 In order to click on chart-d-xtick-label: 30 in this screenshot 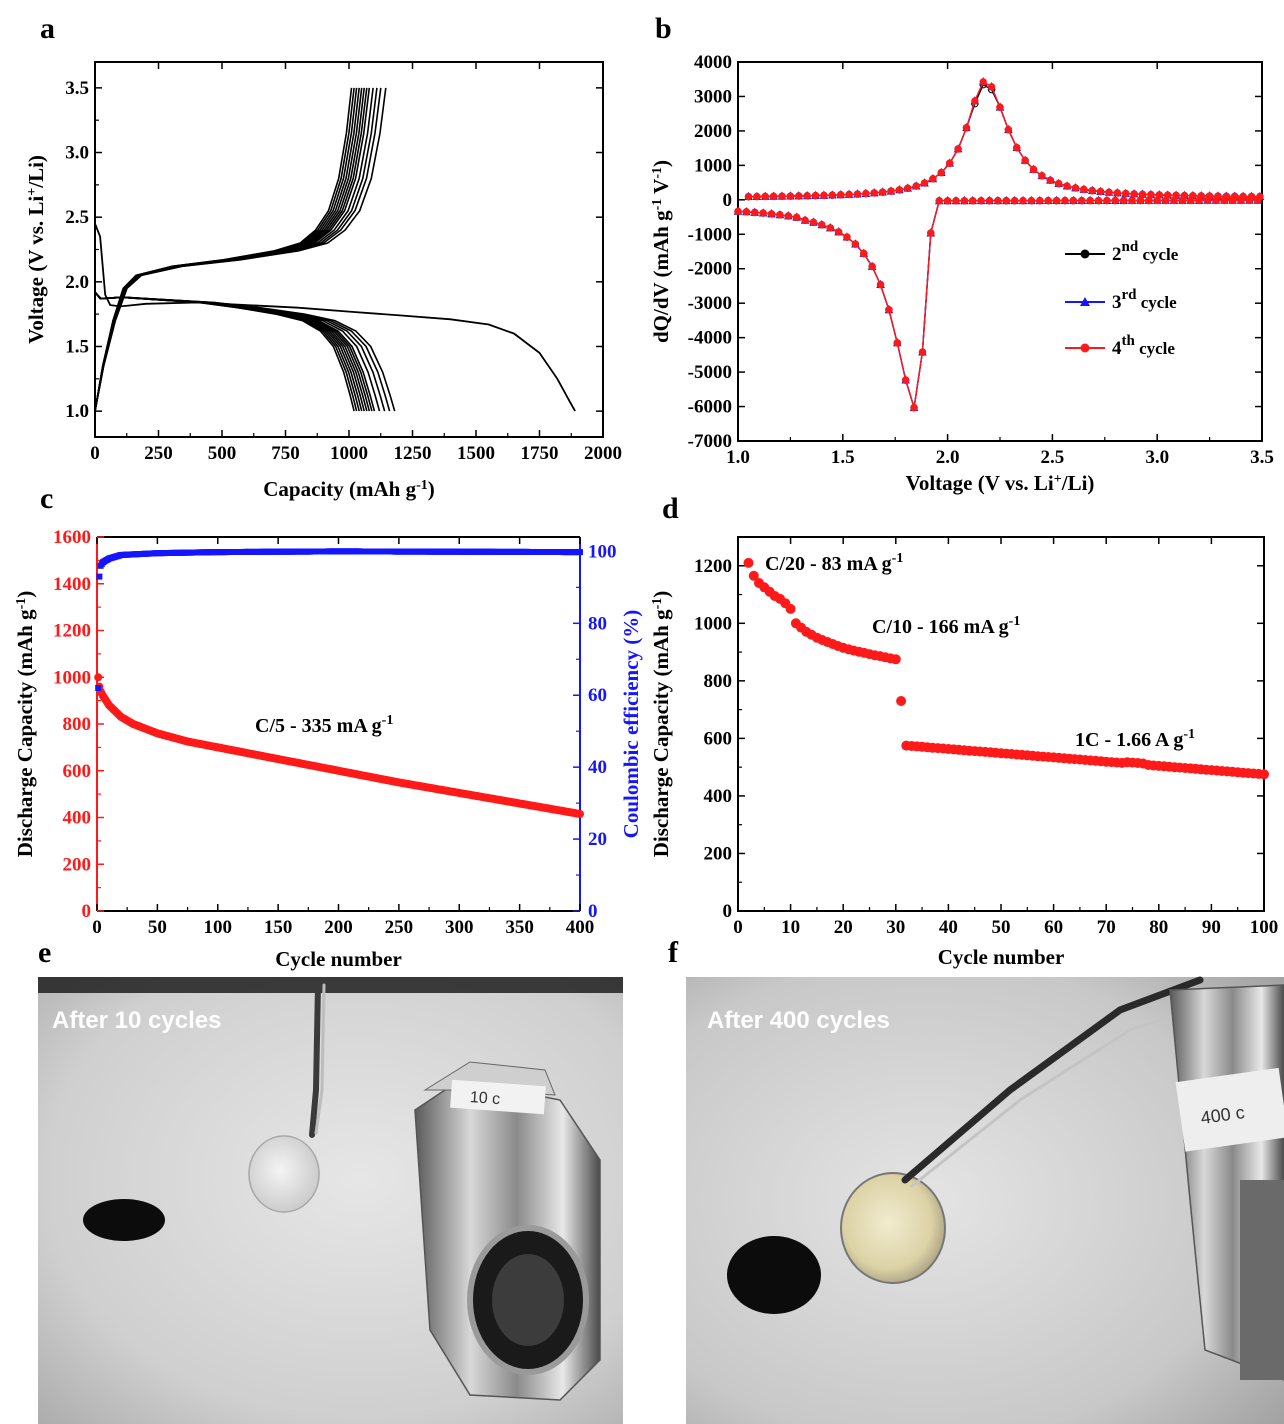, I will do `click(895, 927)`.